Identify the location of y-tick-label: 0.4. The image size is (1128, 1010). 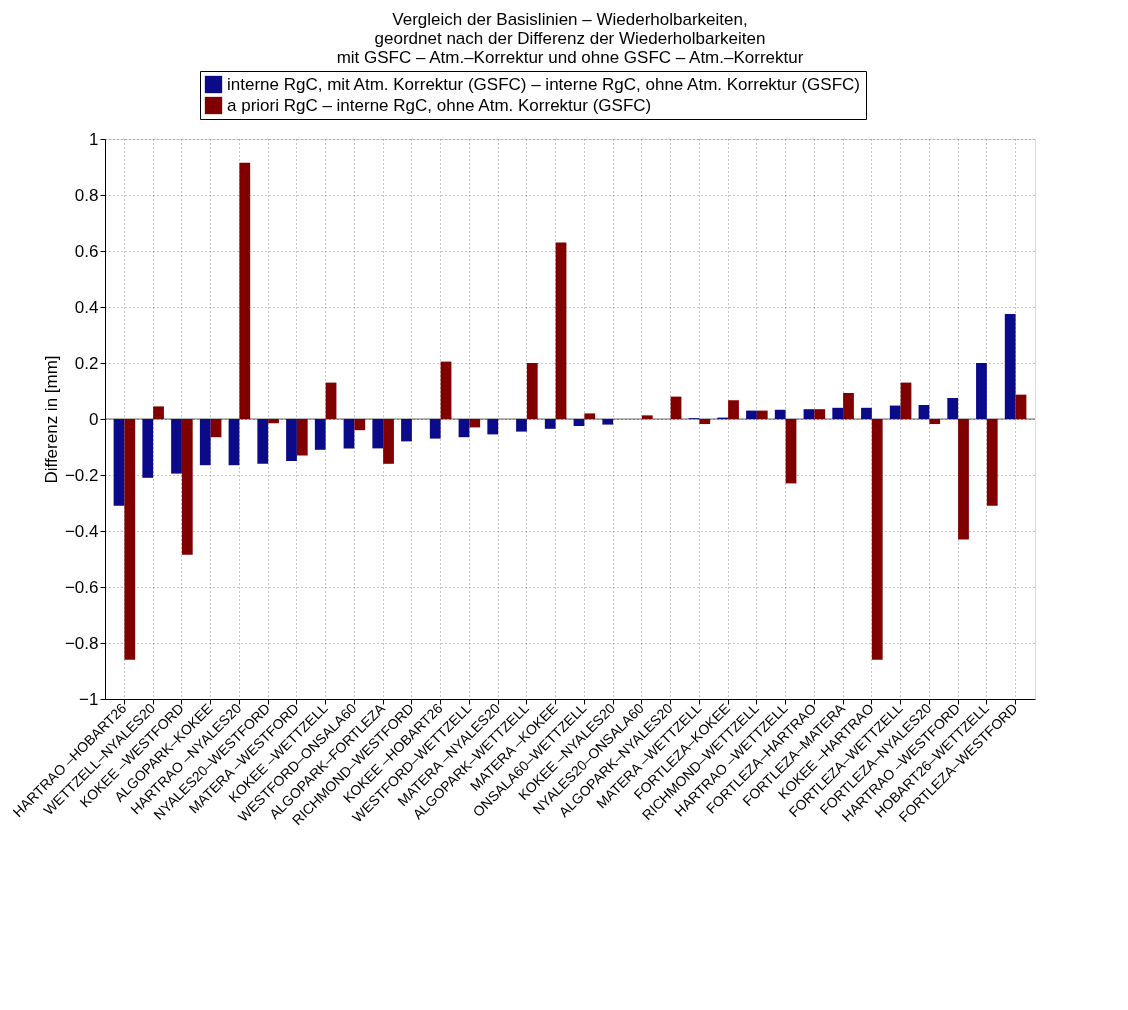
(86, 307).